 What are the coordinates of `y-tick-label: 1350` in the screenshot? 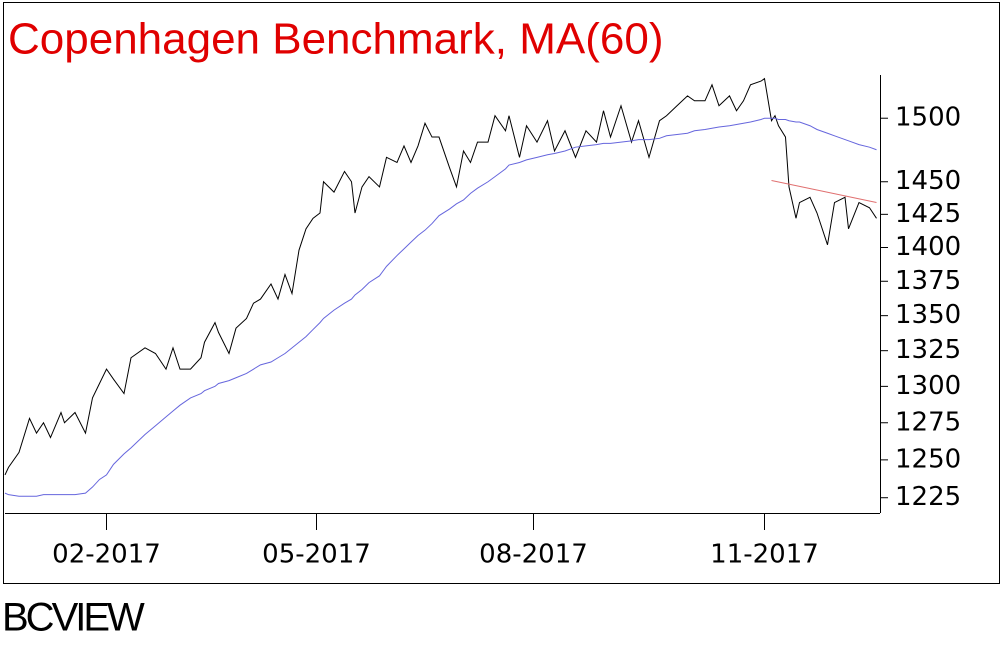 It's located at (928, 315).